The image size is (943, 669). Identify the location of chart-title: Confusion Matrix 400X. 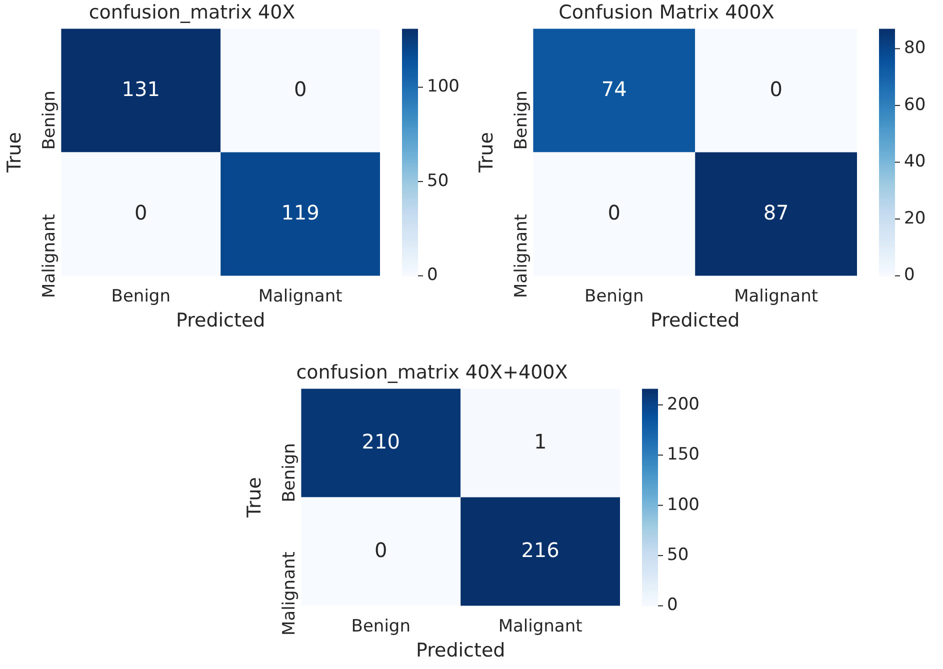
(666, 12).